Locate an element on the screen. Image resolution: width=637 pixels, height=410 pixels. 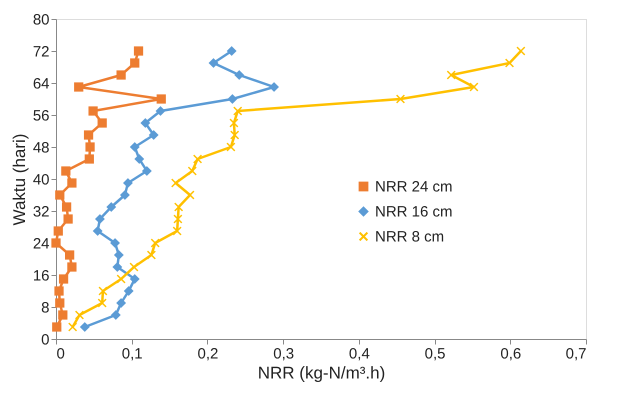
x-tick-label: 0,4 is located at coordinates (359, 354).